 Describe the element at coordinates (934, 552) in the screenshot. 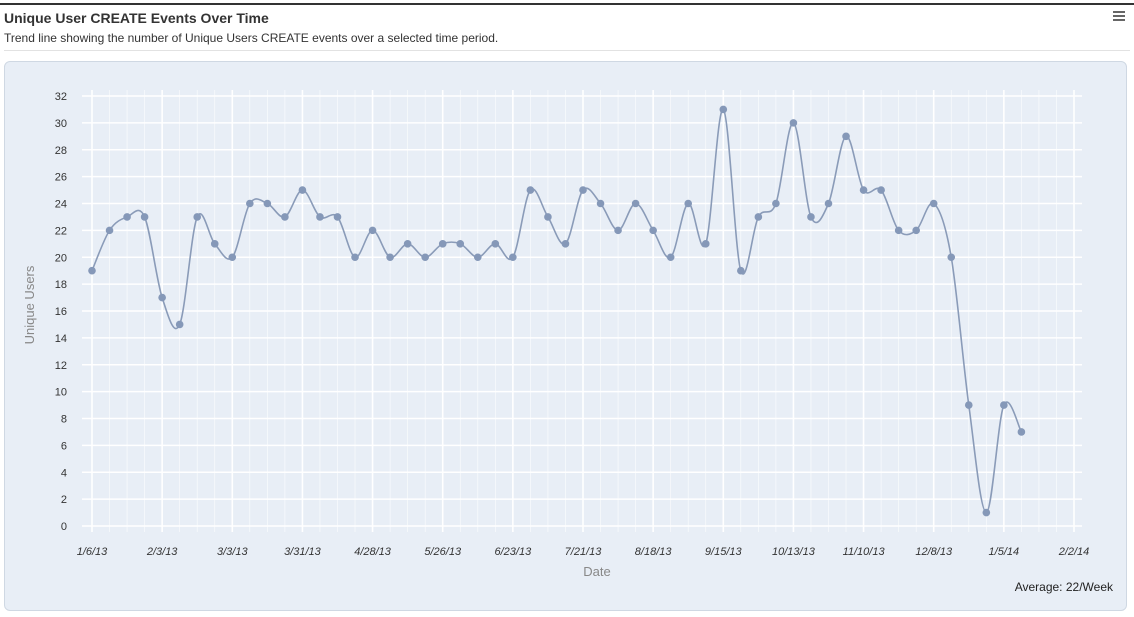

I see `x-tick-label: 12/8/13` at that location.